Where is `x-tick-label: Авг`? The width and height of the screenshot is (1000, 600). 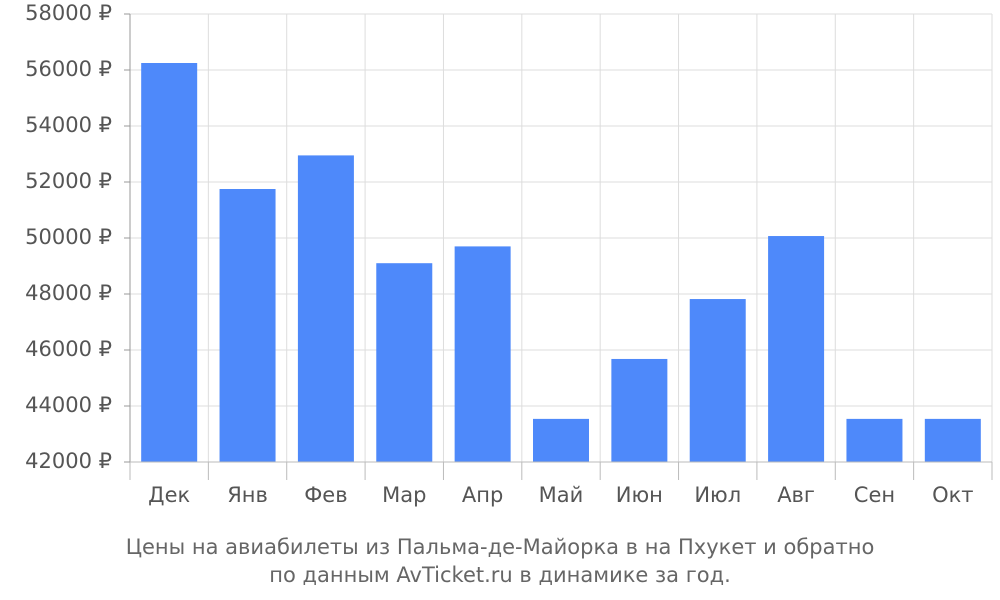 x-tick-label: Авг is located at coordinates (796, 495).